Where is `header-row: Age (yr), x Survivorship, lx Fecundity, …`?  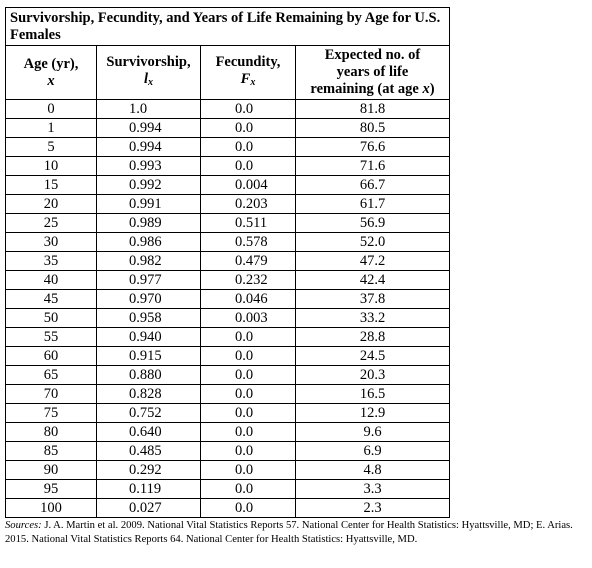 header-row: Age (yr), x Survivorship, lx Fecundity, … is located at coordinates (227, 72).